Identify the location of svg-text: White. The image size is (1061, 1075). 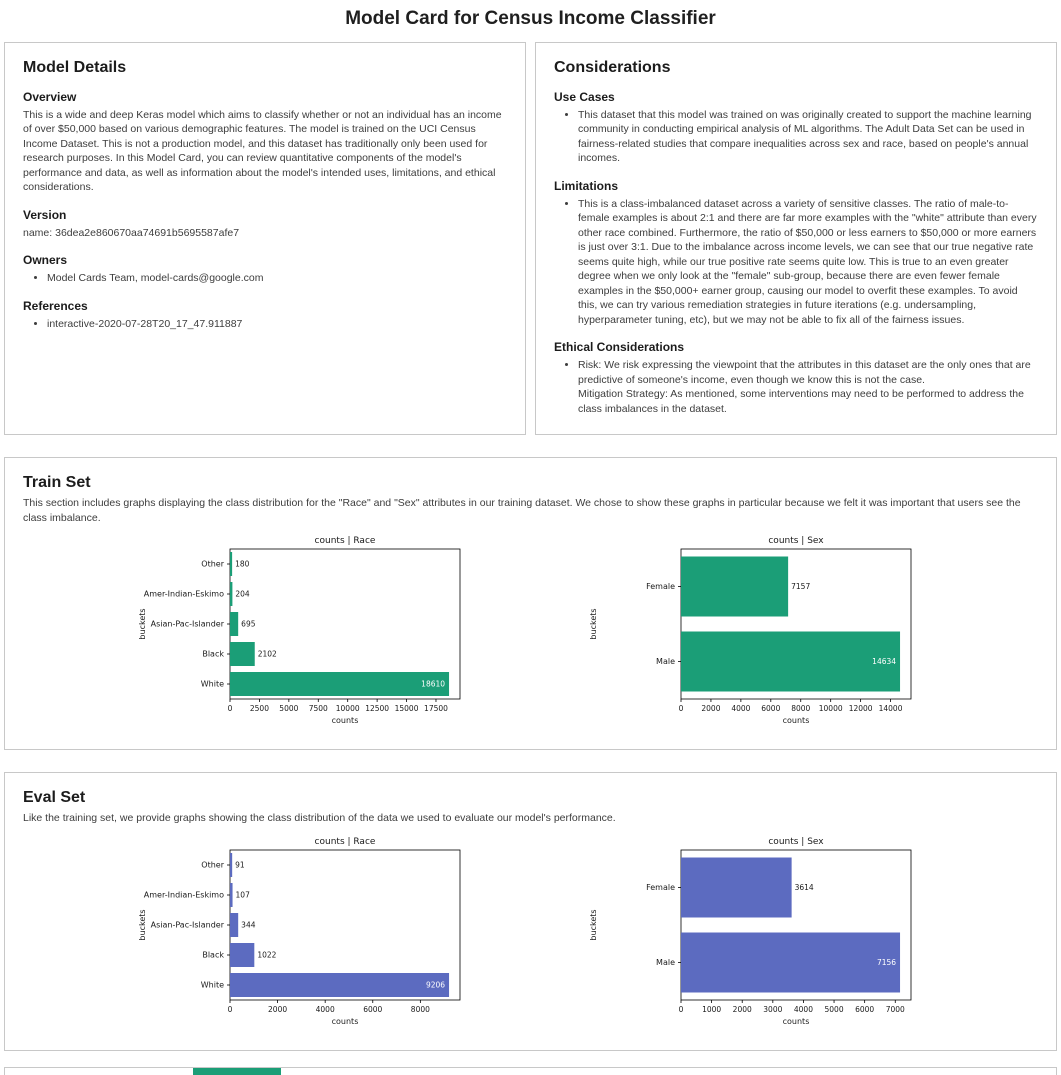
(211, 984).